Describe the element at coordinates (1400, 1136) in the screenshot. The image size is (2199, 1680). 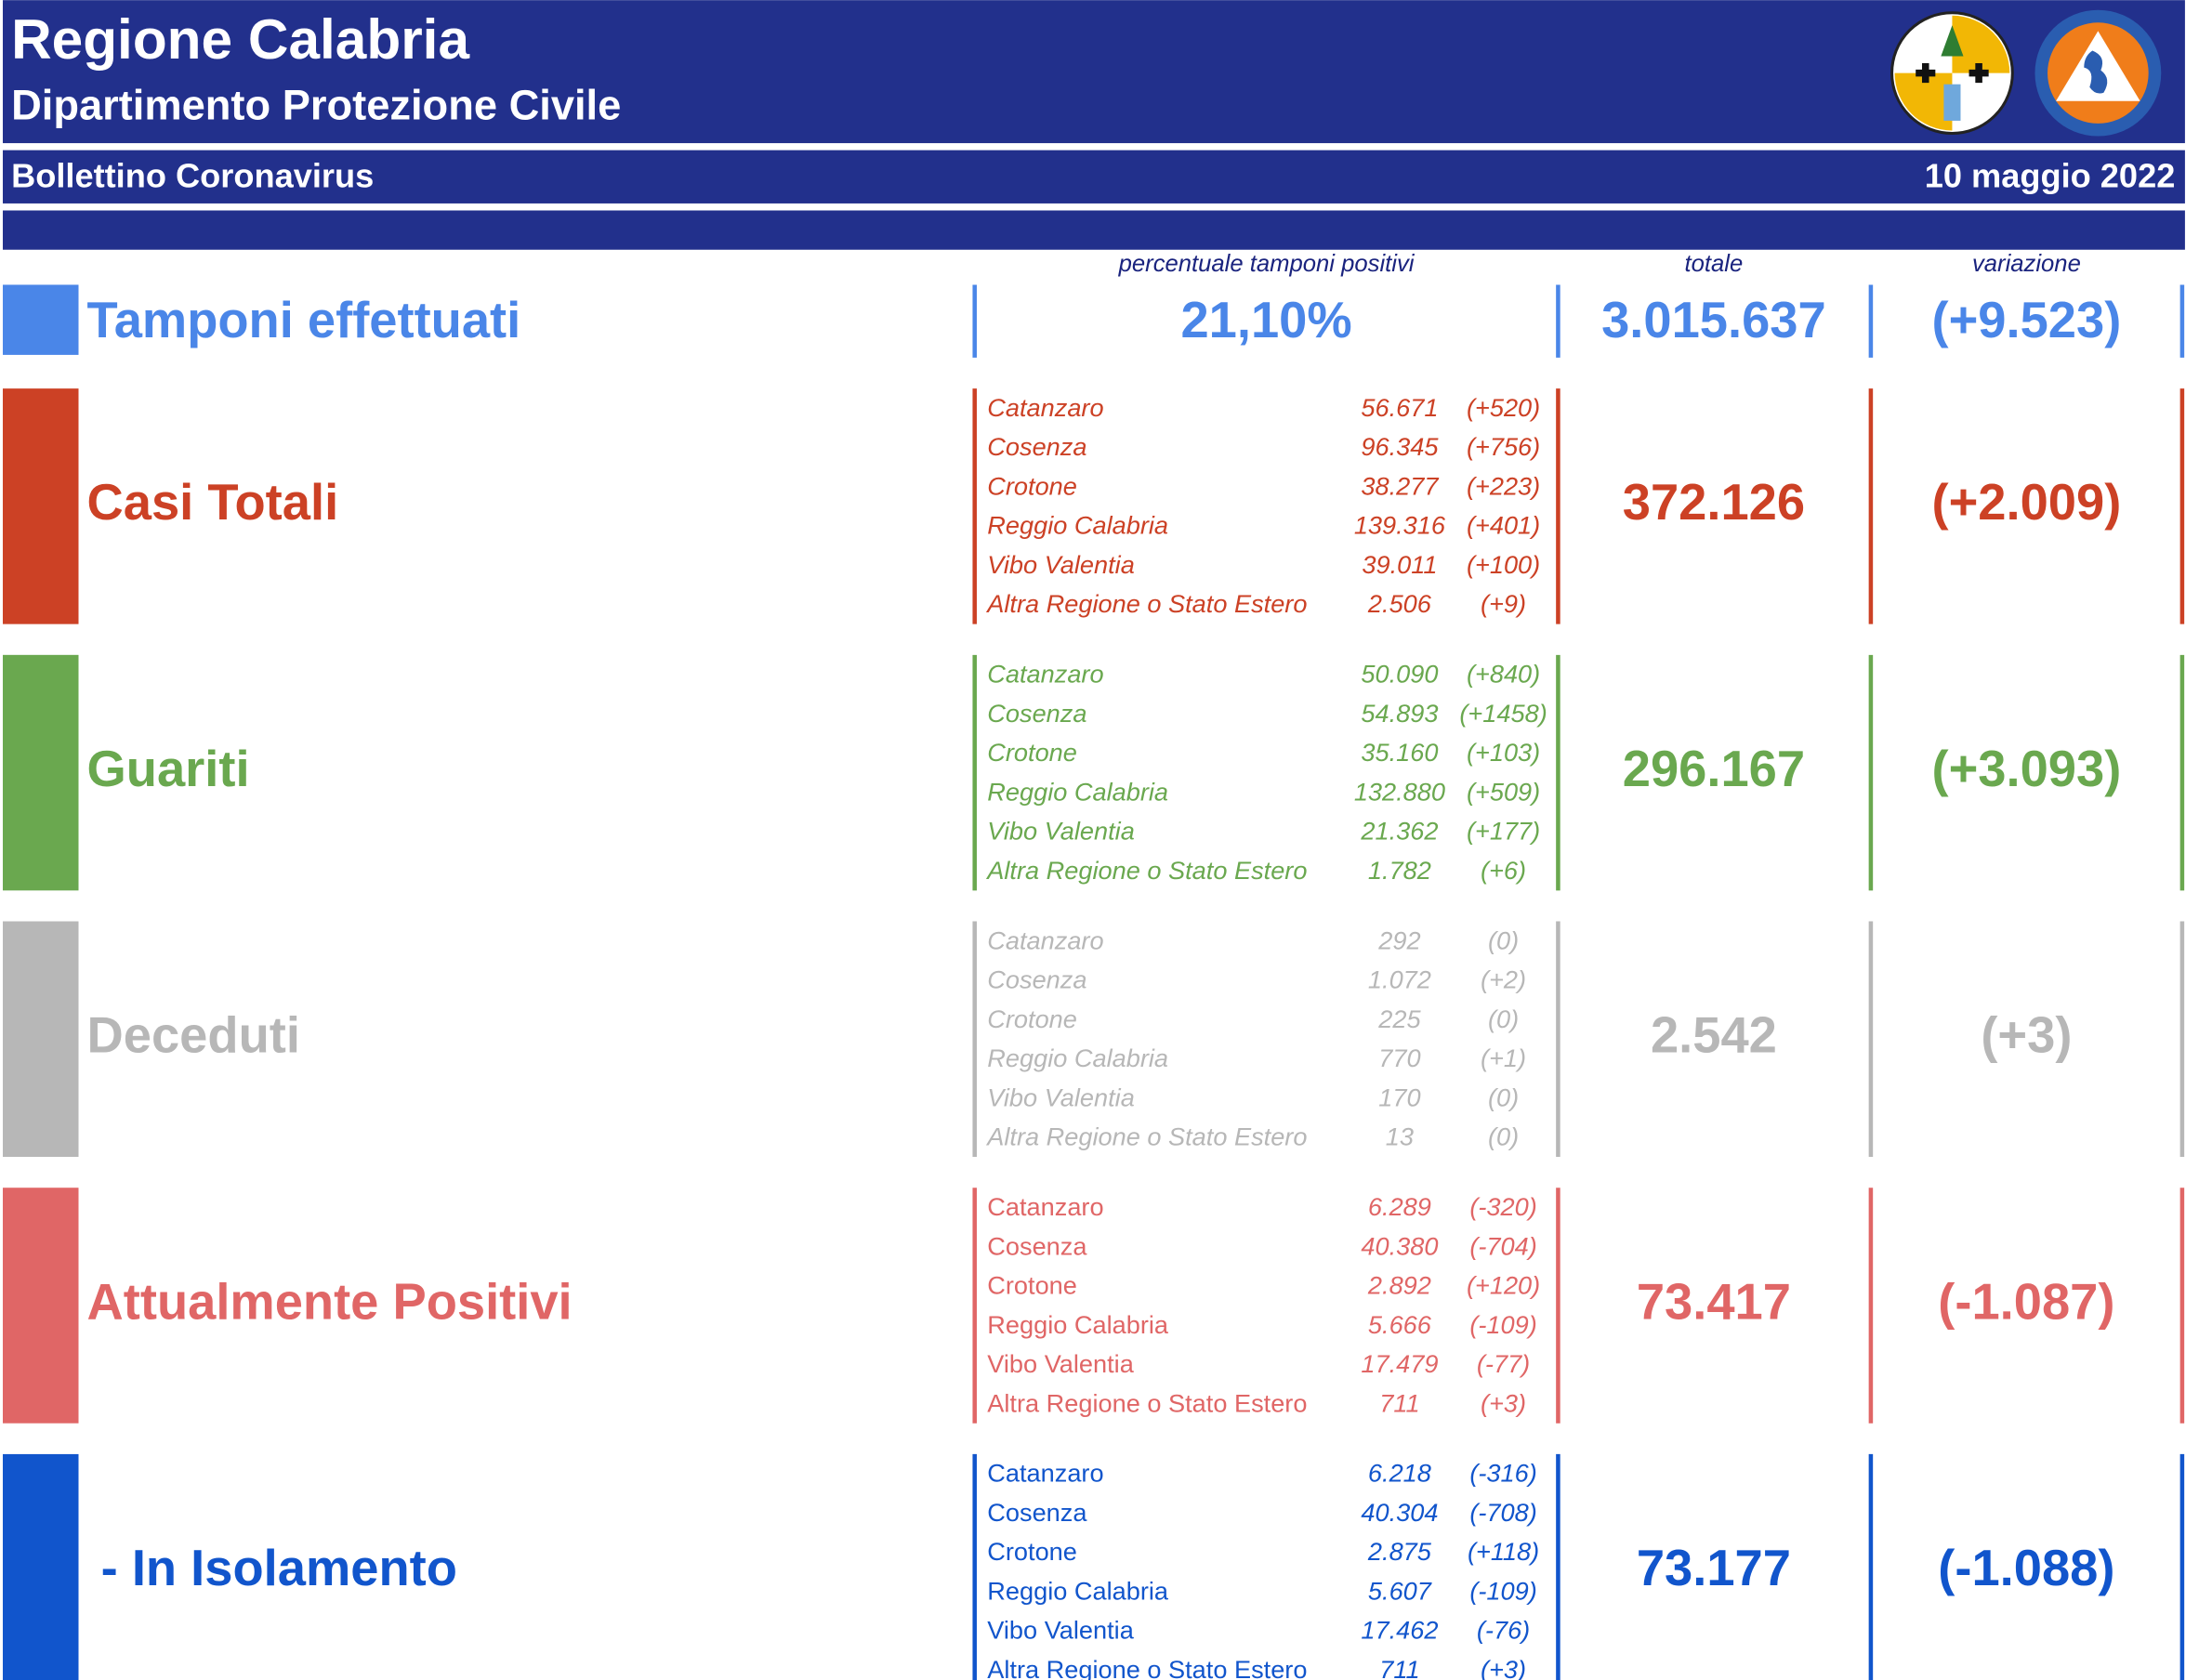
I see `province-value: 13` at that location.